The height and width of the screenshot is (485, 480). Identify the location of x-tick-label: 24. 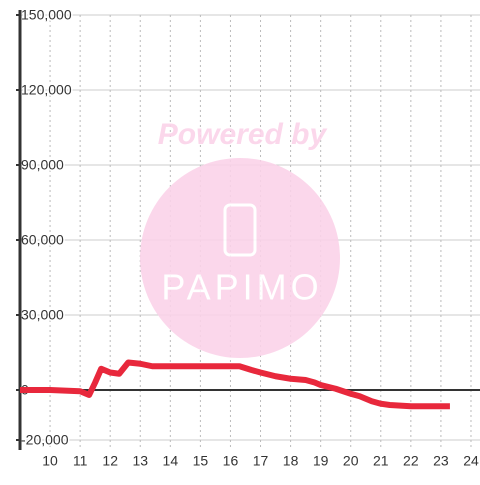
(471, 461).